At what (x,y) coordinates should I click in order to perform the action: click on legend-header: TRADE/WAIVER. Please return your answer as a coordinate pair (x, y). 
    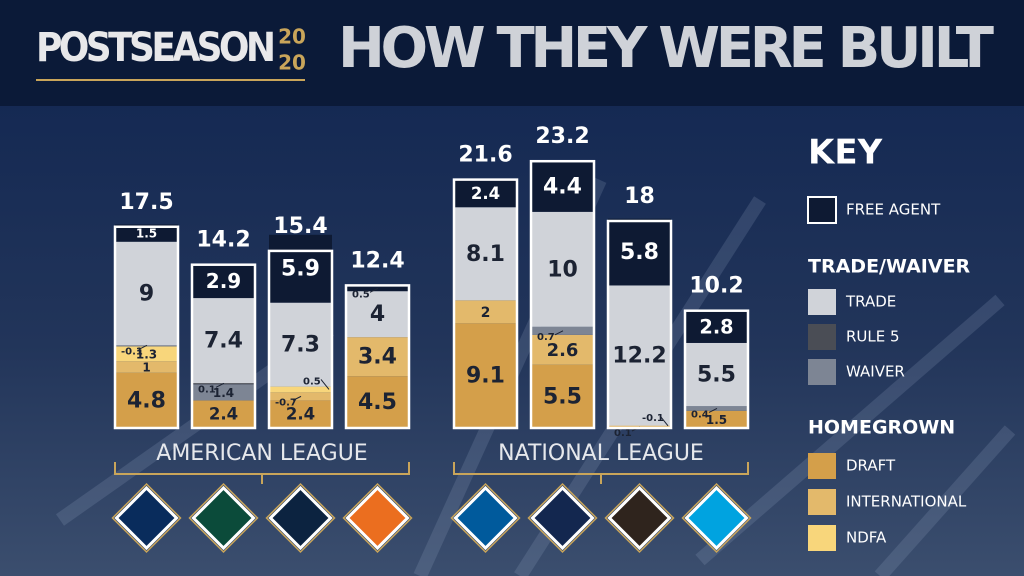
    Looking at the image, I should click on (889, 267).